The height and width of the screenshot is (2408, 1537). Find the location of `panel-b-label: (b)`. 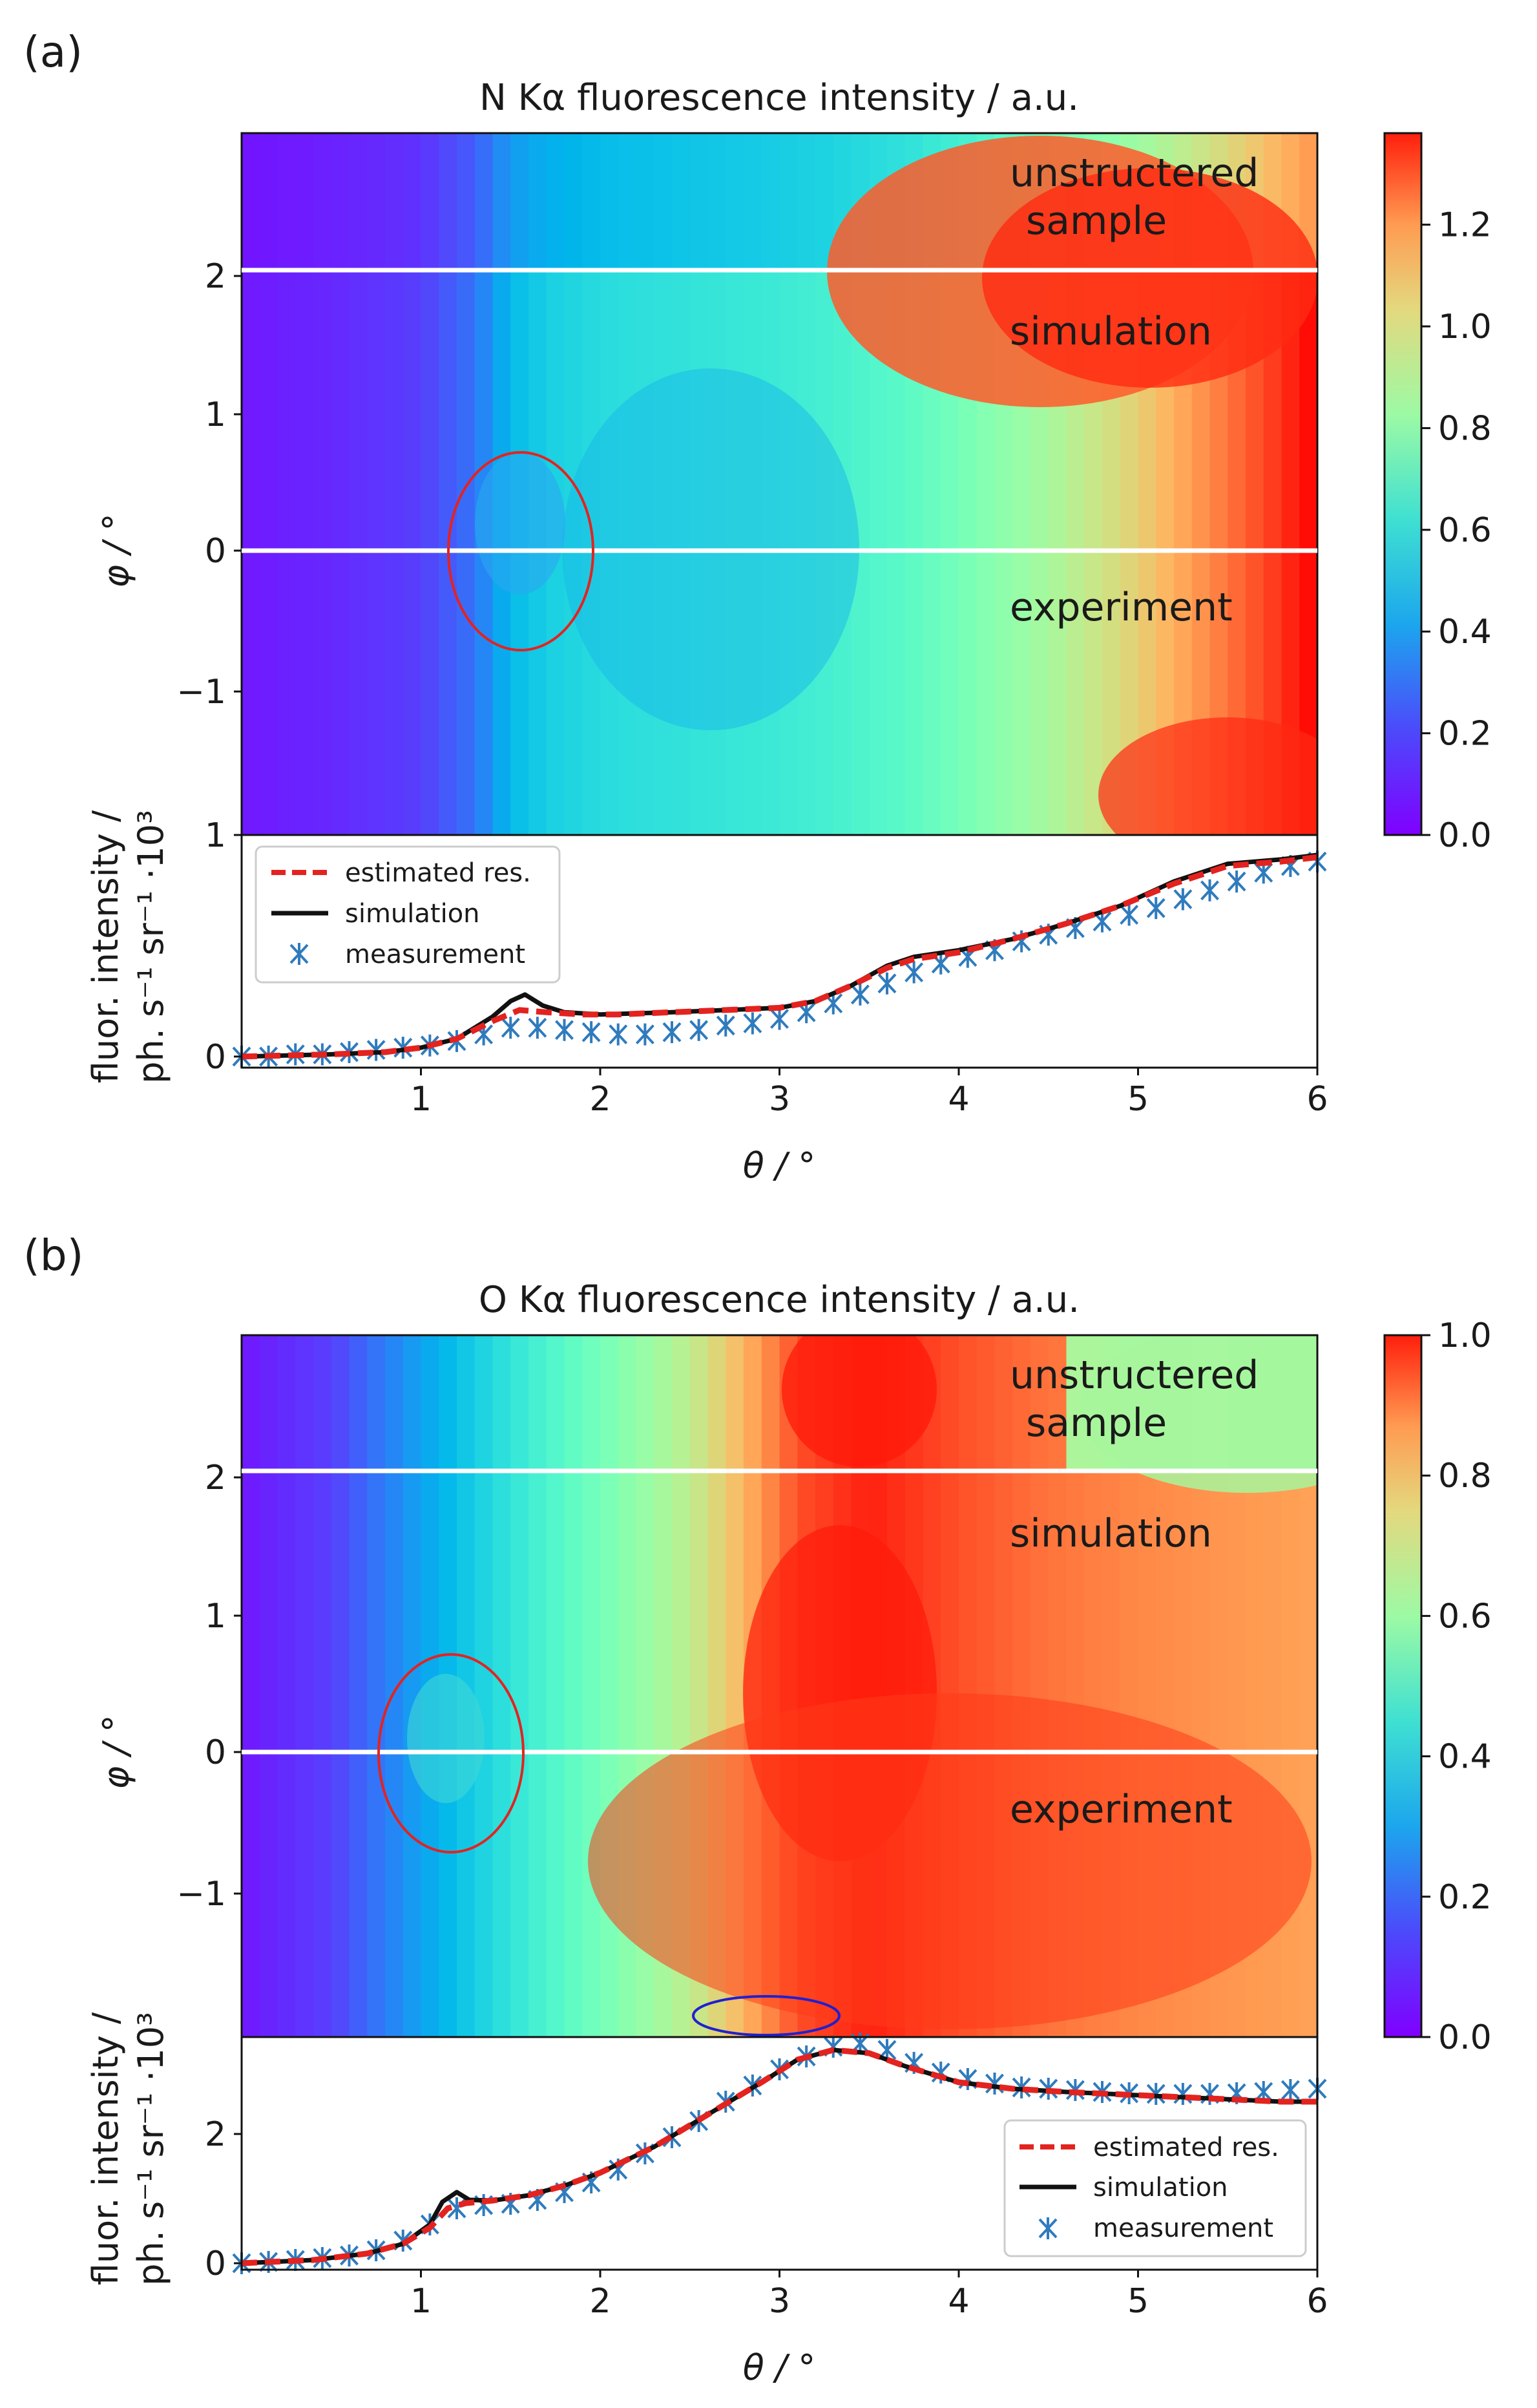

panel-b-label: (b) is located at coordinates (53, 1255).